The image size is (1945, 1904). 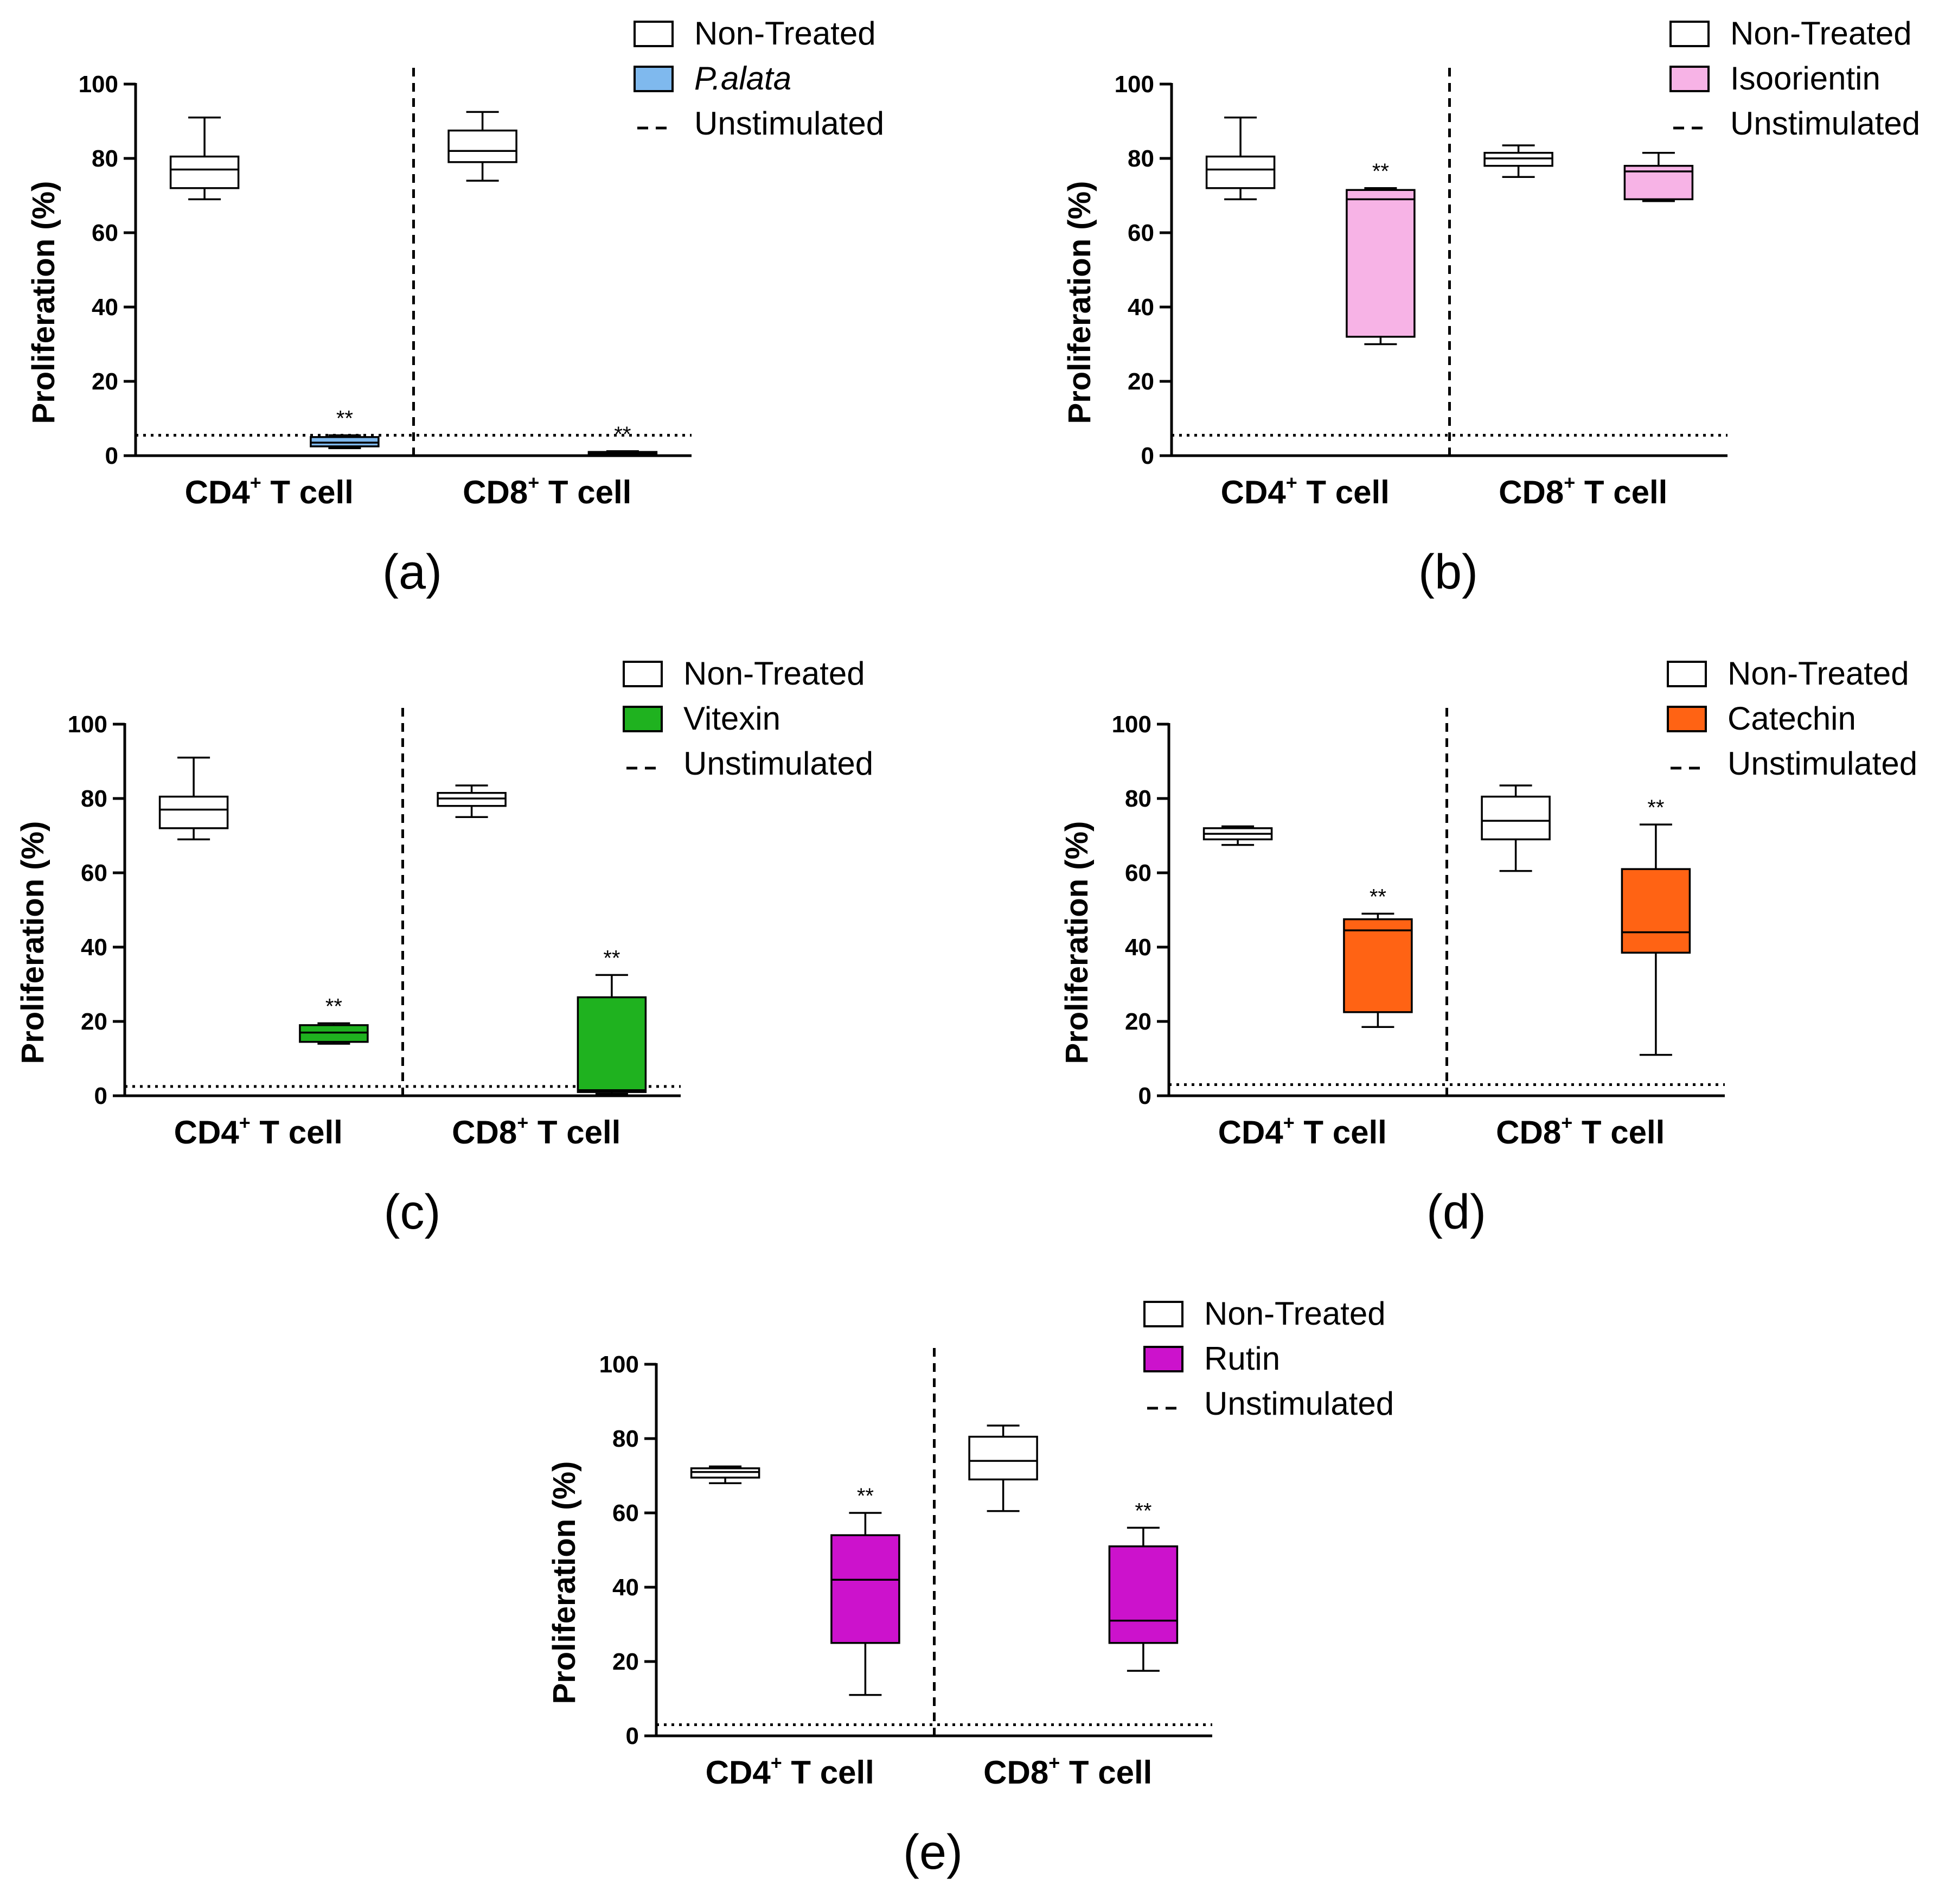 I want to click on box-vitexin-cd8: **, so click(x=612, y=1020).